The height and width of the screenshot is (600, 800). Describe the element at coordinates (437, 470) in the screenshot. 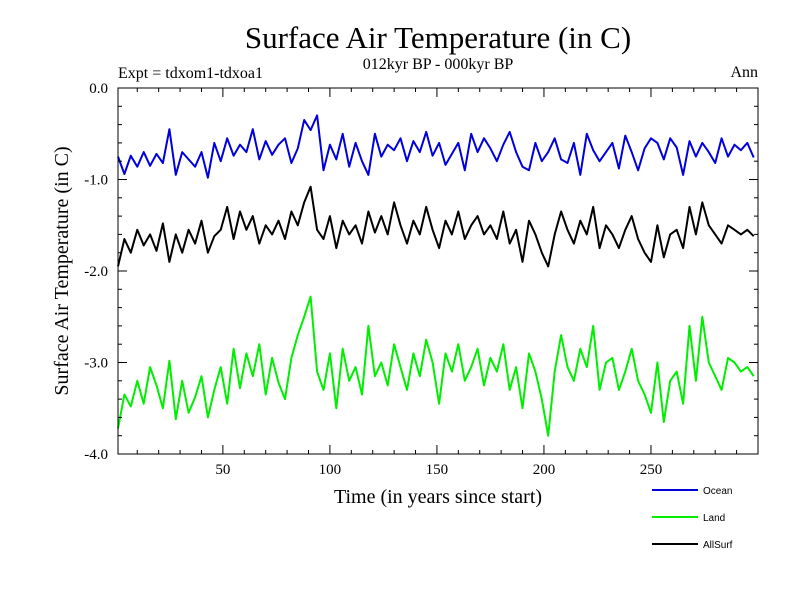

I see `x-tick-label: 150` at that location.